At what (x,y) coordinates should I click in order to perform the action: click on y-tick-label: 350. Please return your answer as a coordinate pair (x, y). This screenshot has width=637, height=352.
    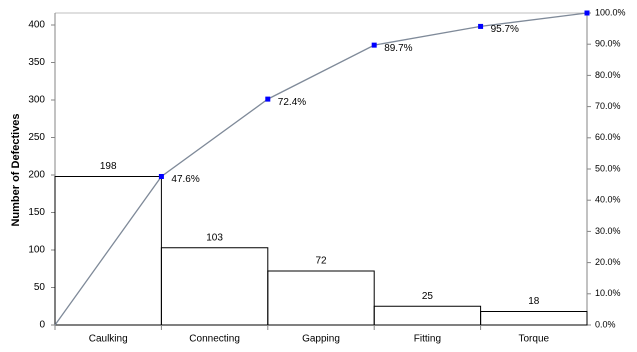
    Looking at the image, I should click on (36, 62).